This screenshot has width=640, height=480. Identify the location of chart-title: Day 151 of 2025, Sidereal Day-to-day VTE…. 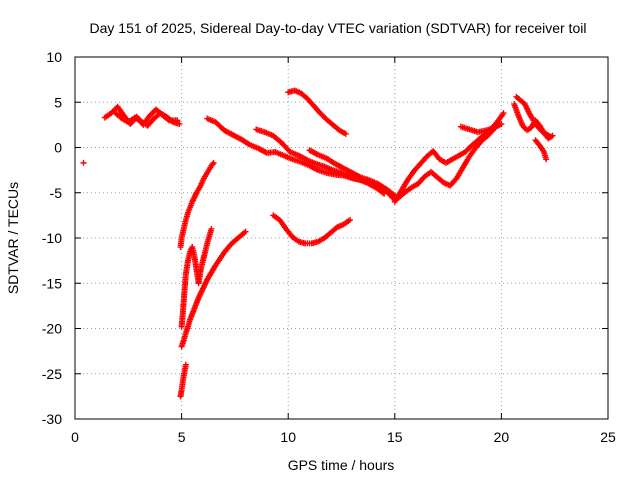
(338, 28).